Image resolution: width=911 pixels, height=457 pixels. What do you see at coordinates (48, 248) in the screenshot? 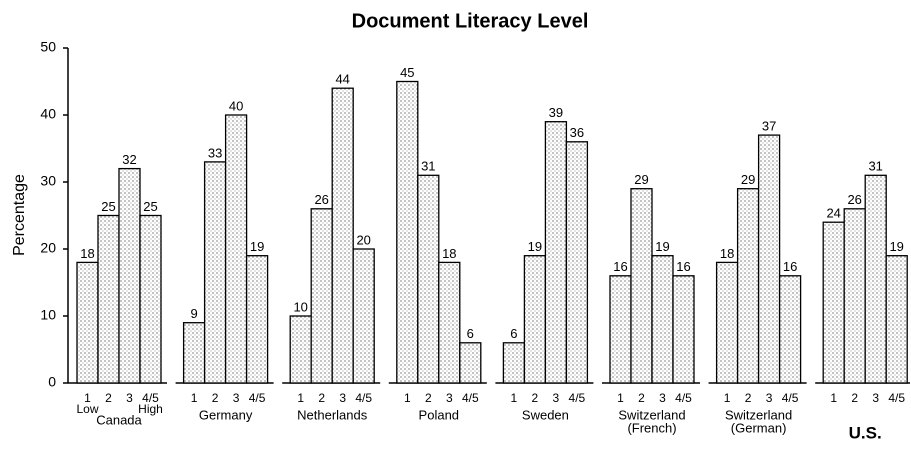
I see `y-tick-label: 20` at bounding box center [48, 248].